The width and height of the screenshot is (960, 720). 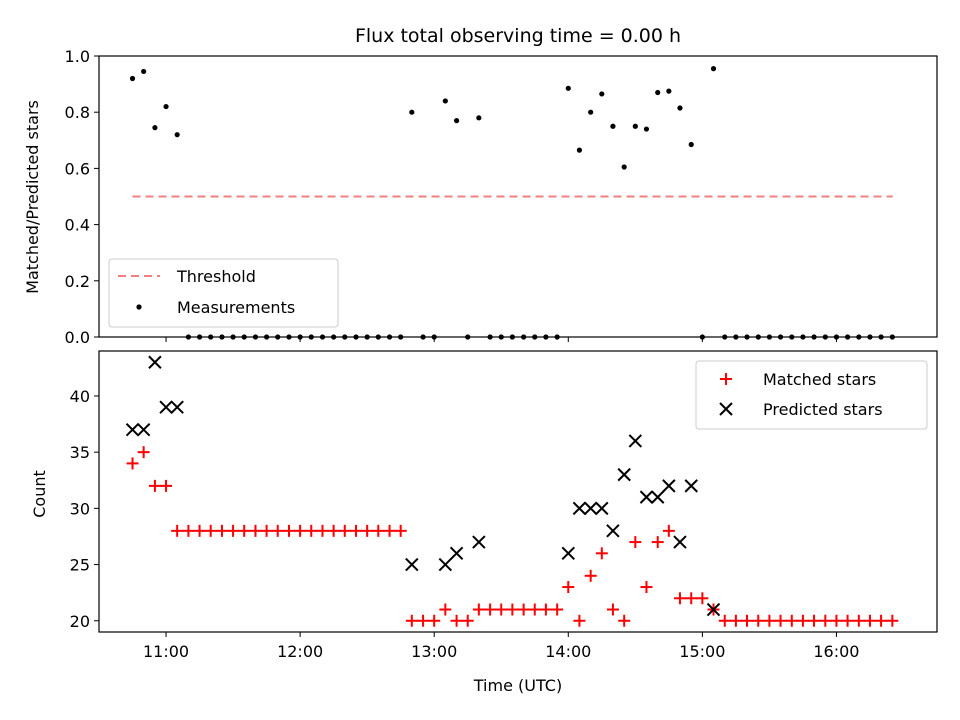 What do you see at coordinates (77, 225) in the screenshot?
I see `ratio-y-tick-label: 0.4` at bounding box center [77, 225].